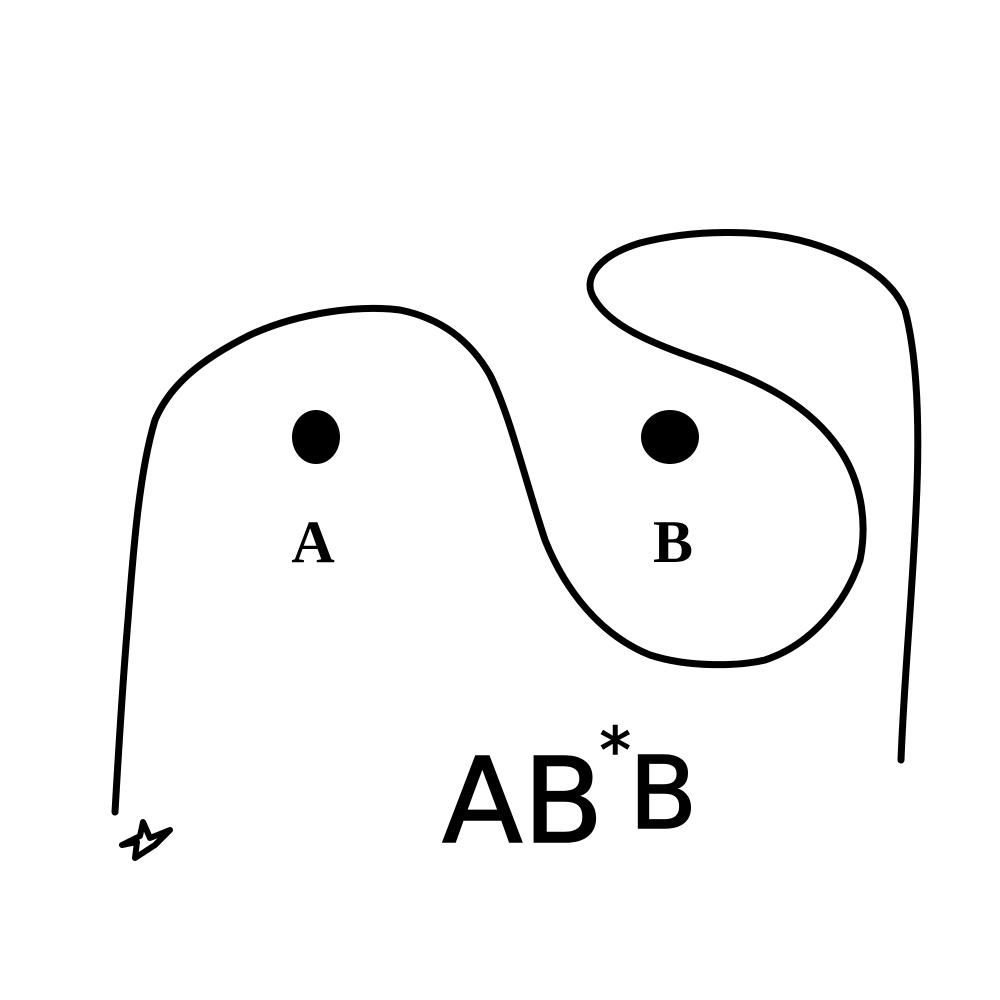  Describe the element at coordinates (312, 542) in the screenshot. I see `point-label: A` at that location.